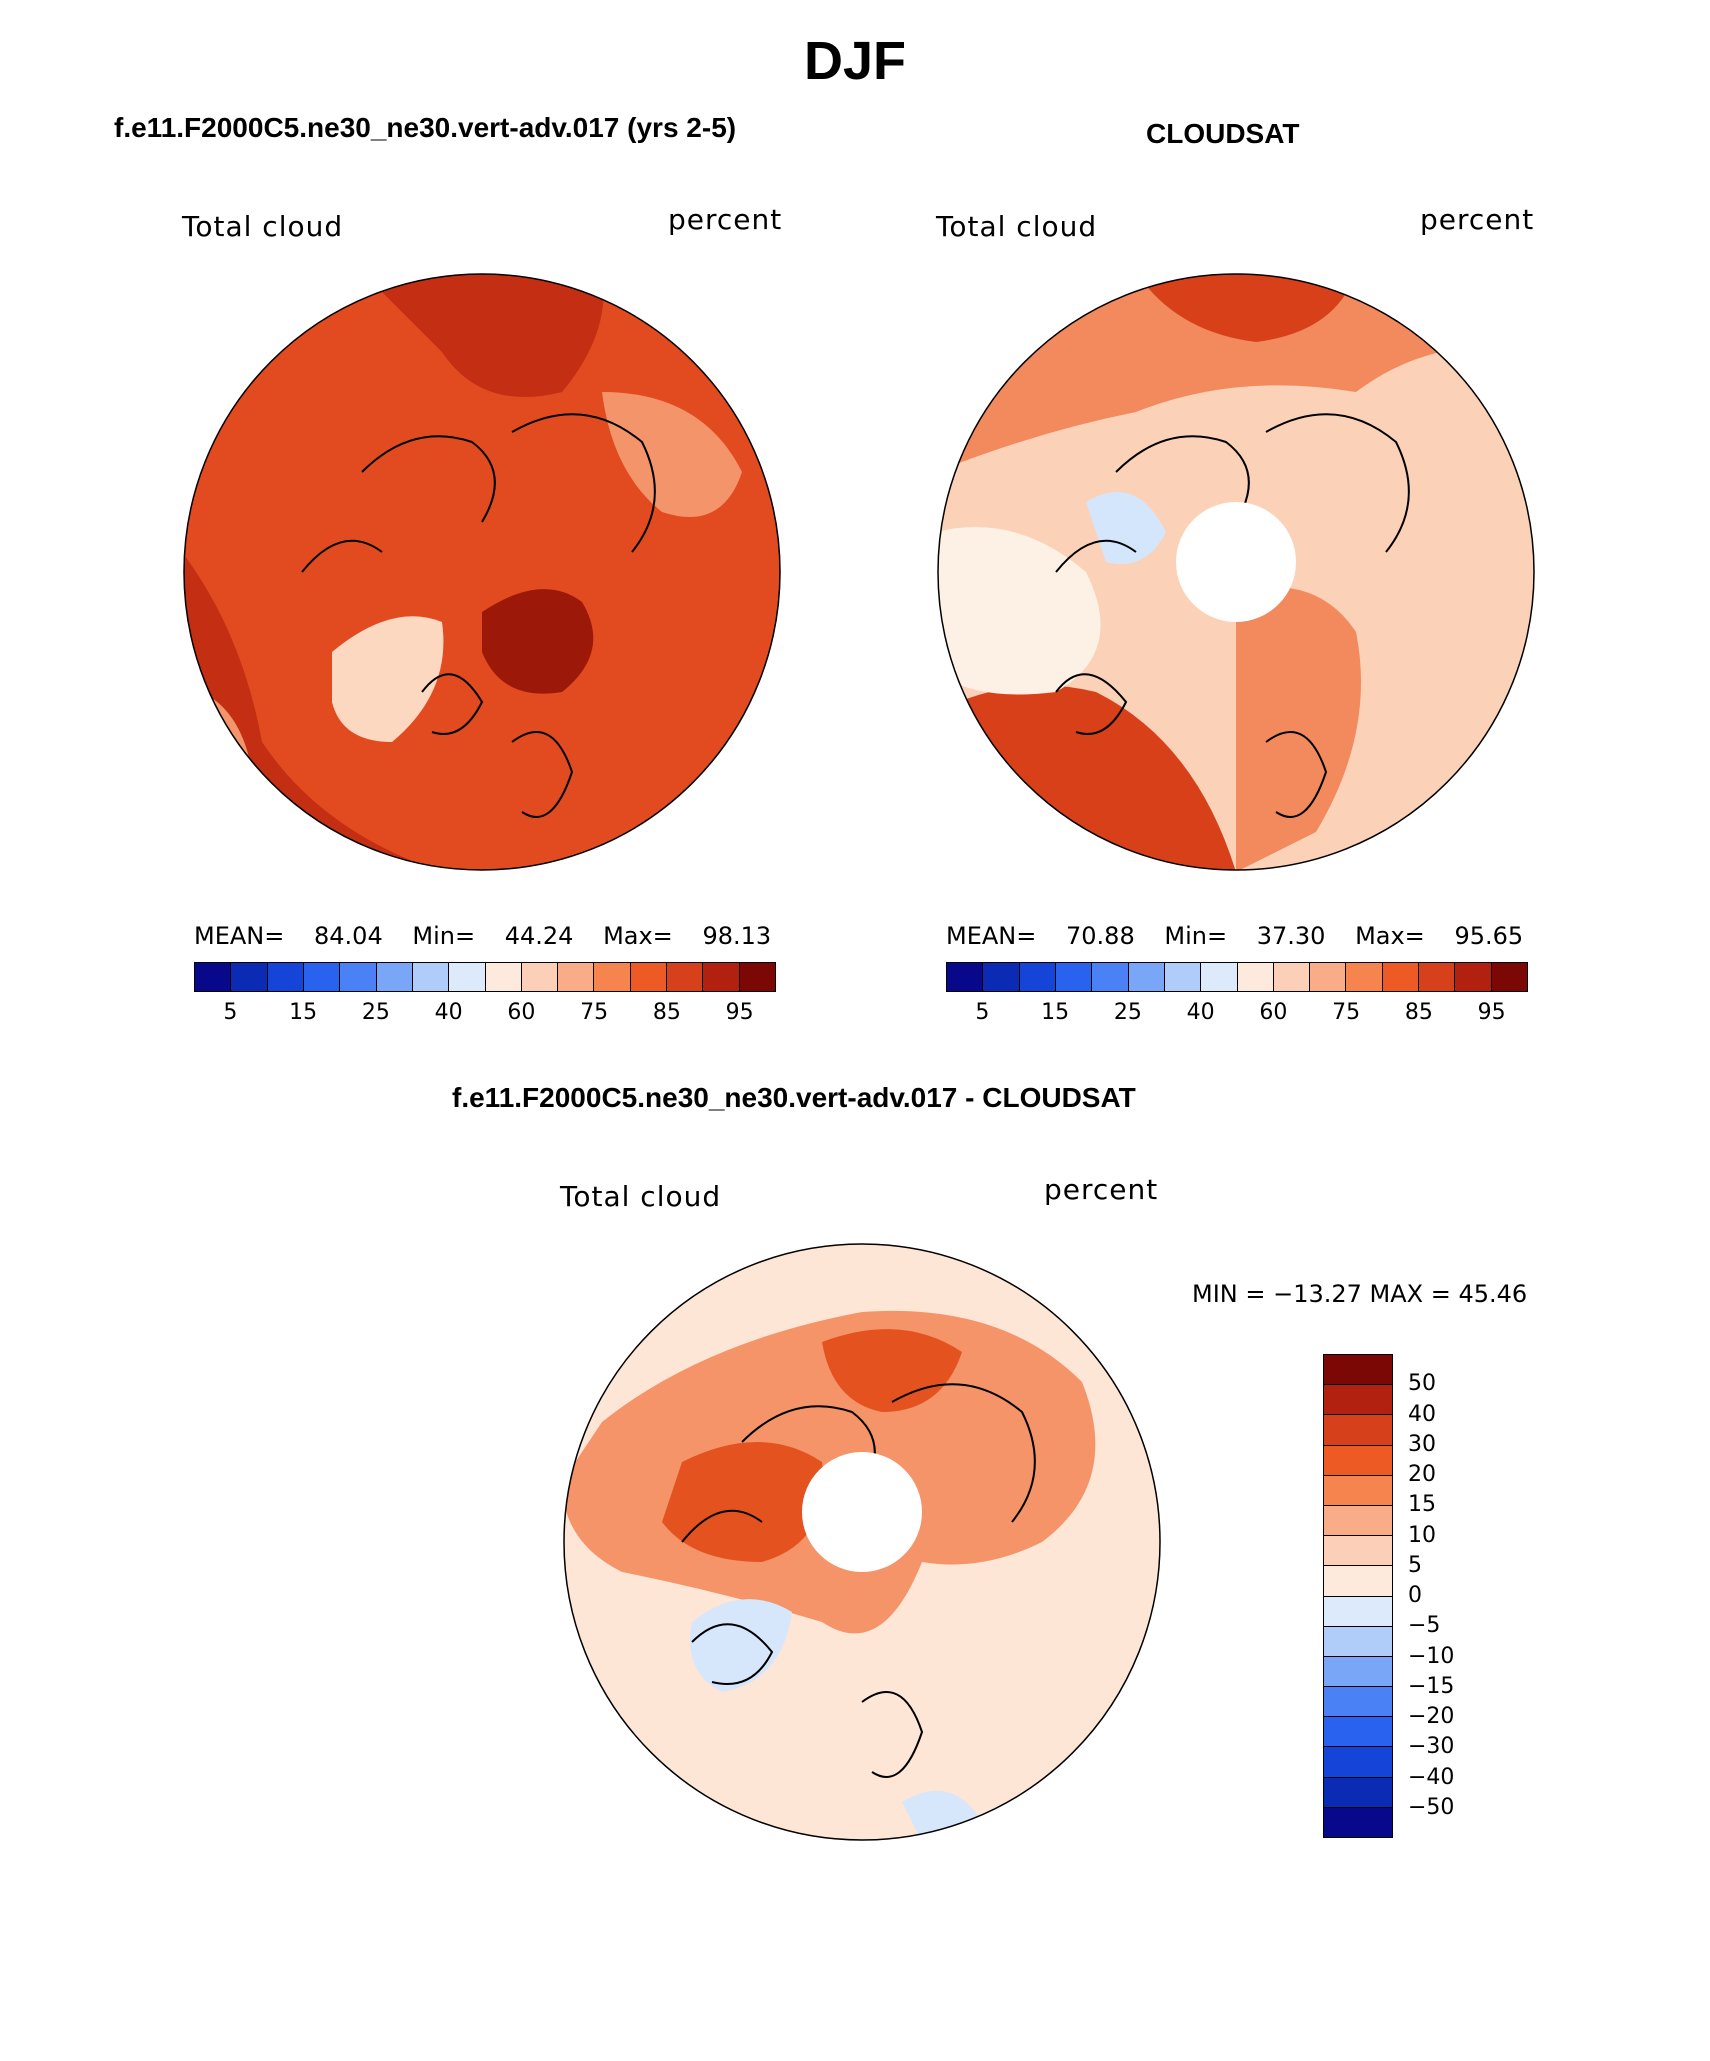  Describe the element at coordinates (485, 1015) in the screenshot. I see `colorbar-model-ticks: 5 15 25 40 60 75 85 95` at that location.